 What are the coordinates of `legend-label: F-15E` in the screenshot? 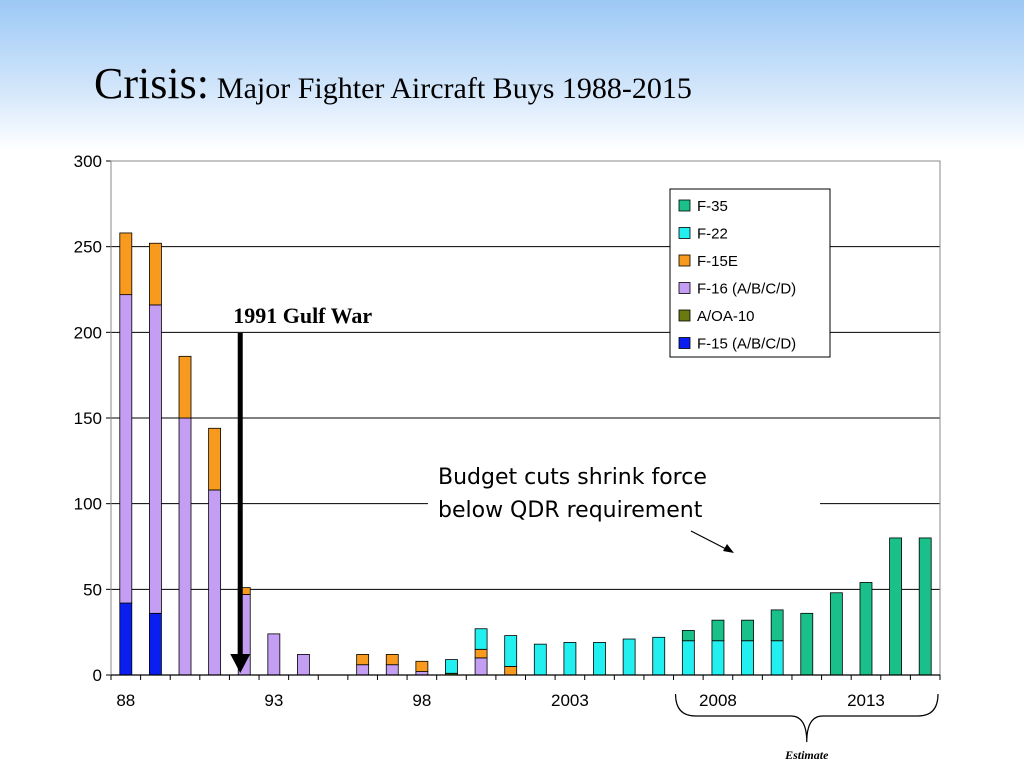 It's located at (717, 261).